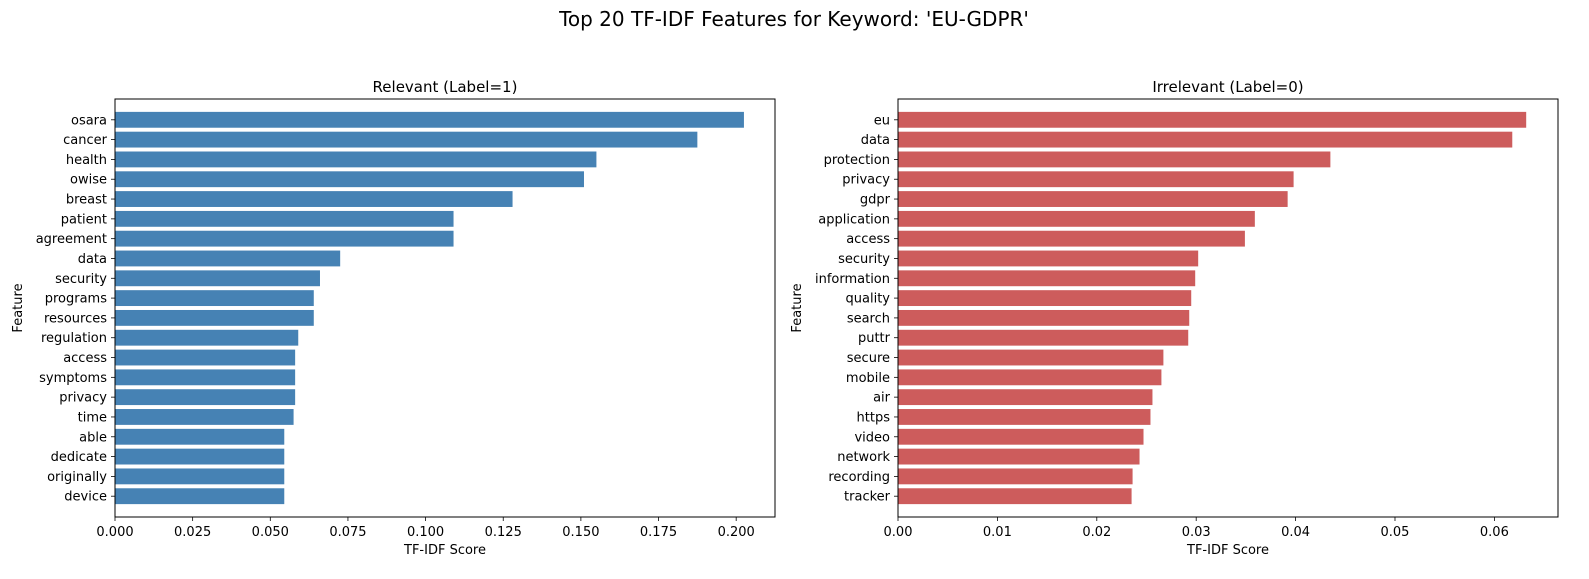 The height and width of the screenshot is (579, 1589). What do you see at coordinates (445, 87) in the screenshot?
I see `chart-title: Relevant (Label=1)` at bounding box center [445, 87].